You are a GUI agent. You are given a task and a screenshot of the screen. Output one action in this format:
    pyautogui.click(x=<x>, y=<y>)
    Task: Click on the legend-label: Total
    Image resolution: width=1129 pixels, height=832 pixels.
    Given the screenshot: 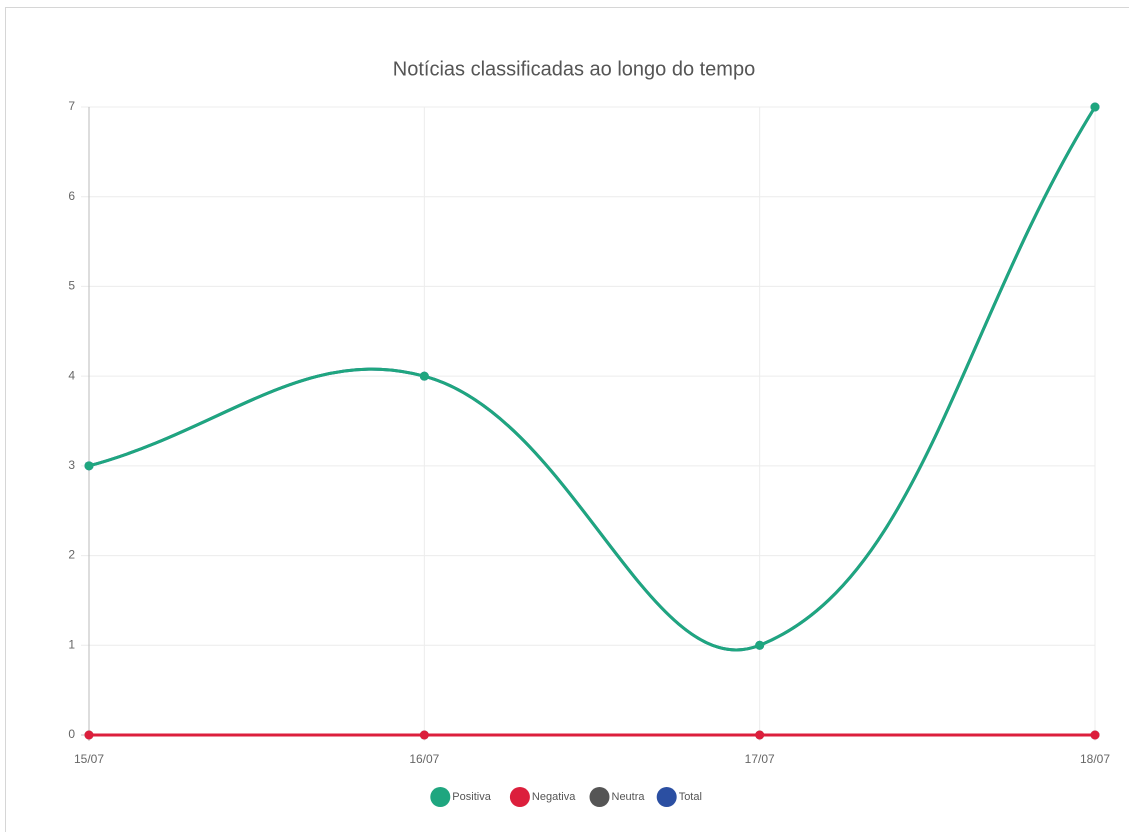 What is the action you would take?
    pyautogui.click(x=690, y=797)
    